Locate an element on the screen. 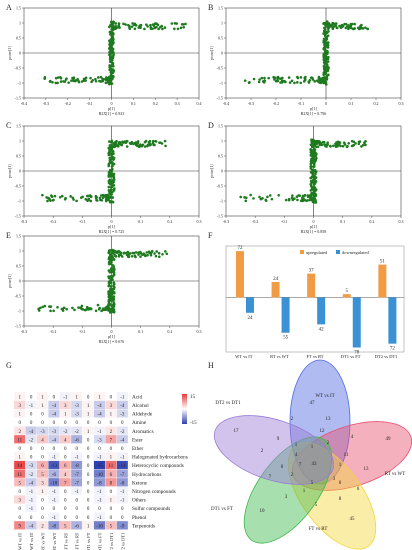 This screenshot has height=550, width=412. heatmap-row-label: Phenol is located at coordinates (139, 518).